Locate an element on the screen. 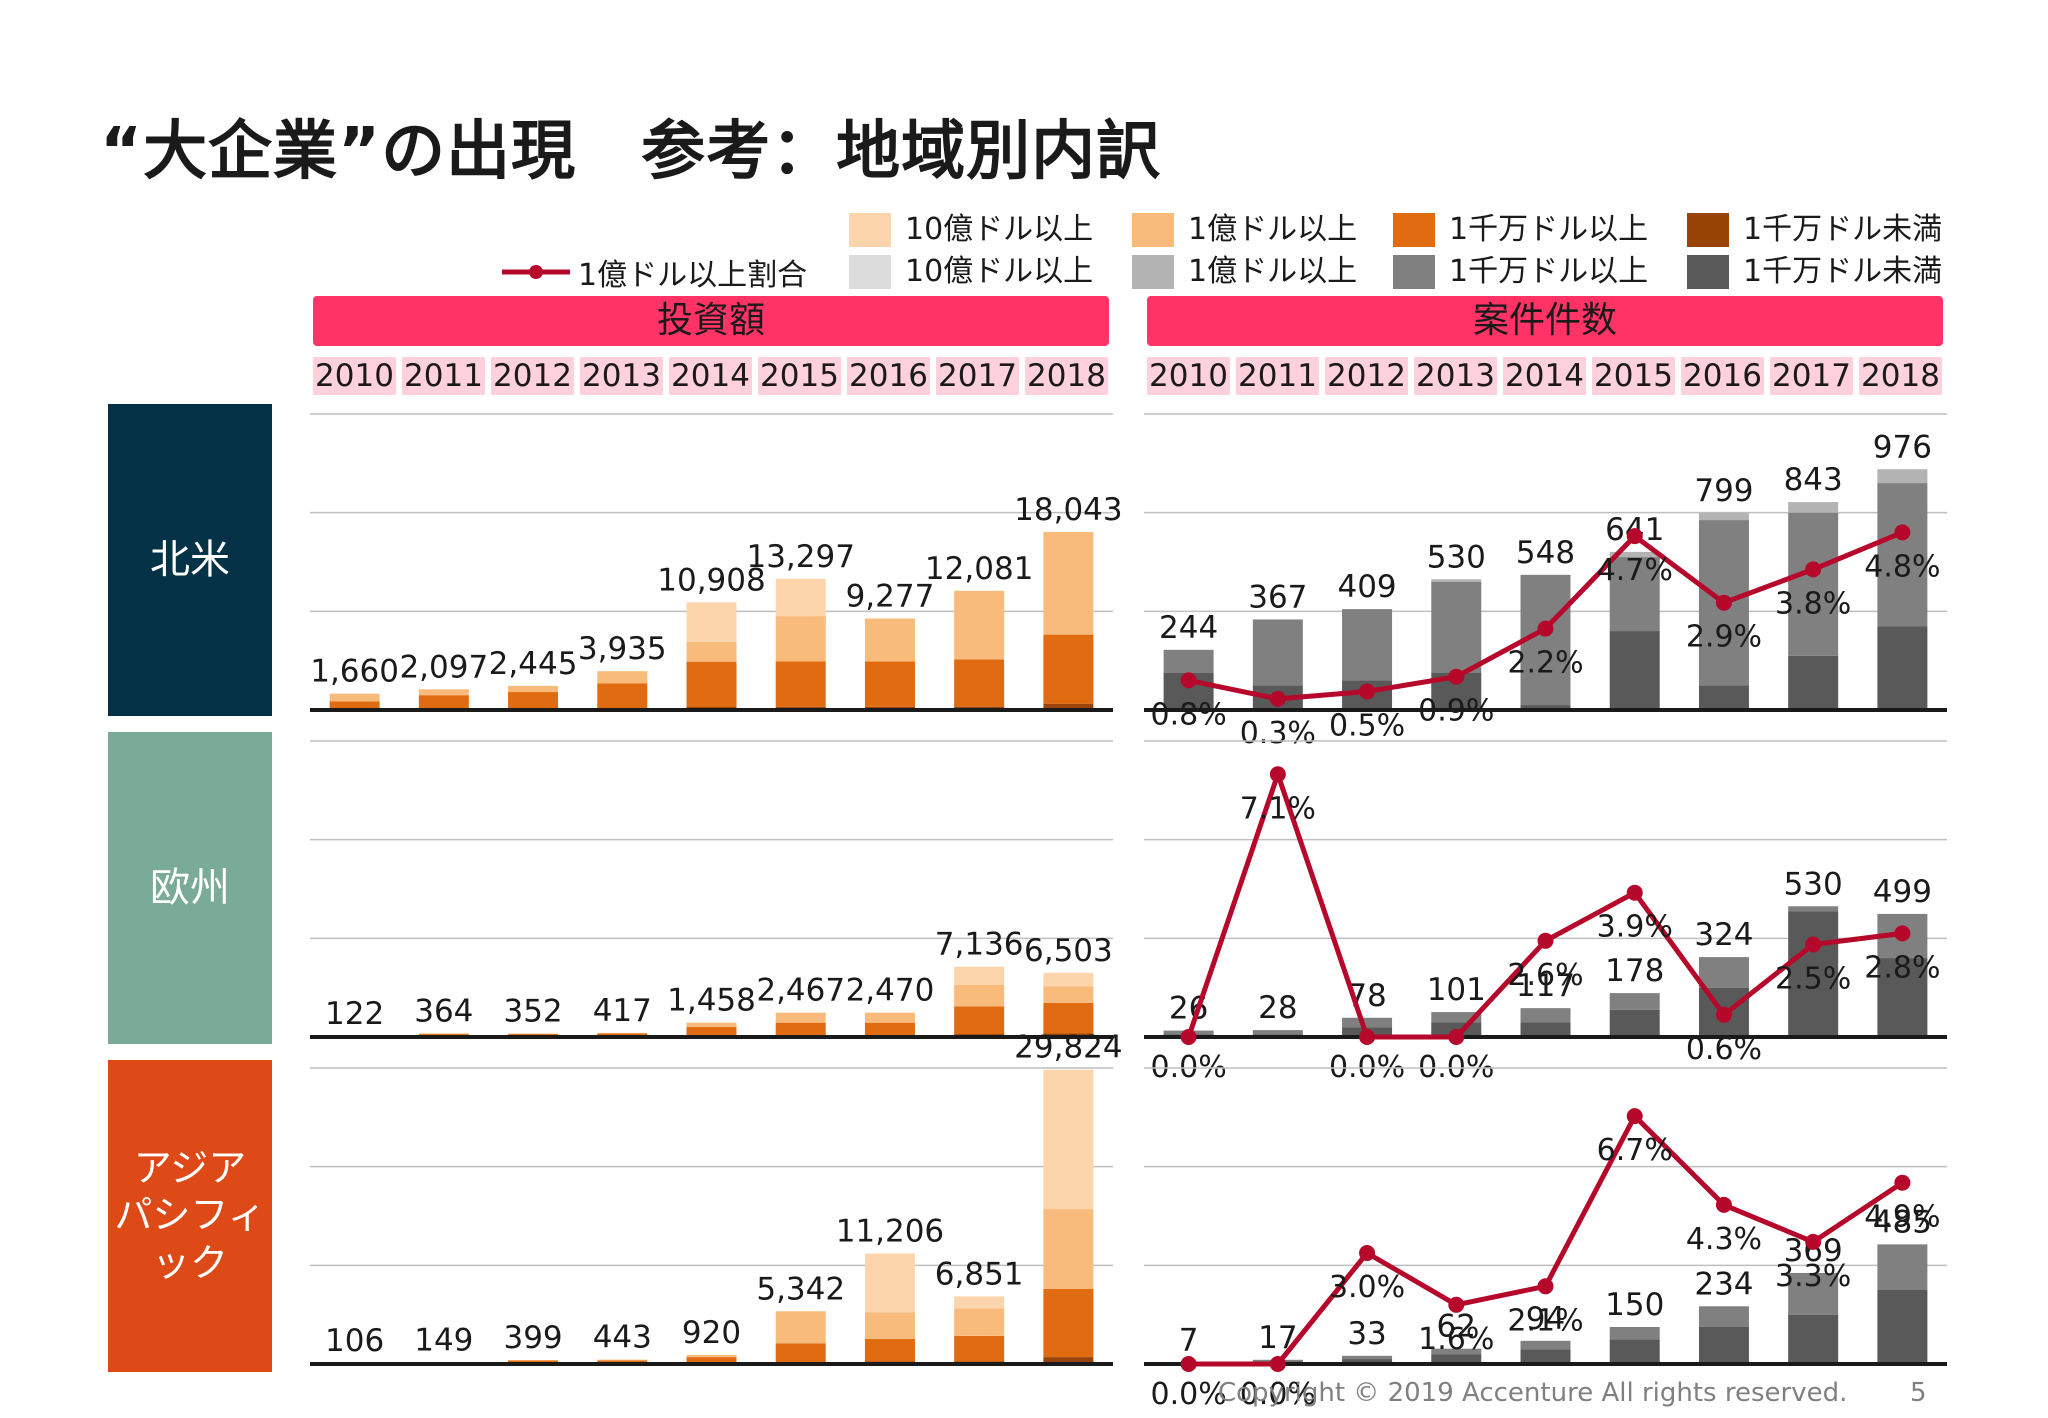 This screenshot has height=1418, width=2048. bar-total-label: 364 is located at coordinates (443, 1011).